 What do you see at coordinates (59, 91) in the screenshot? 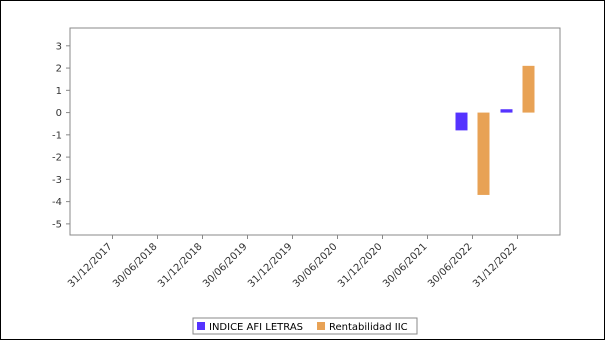
I see `y-tick-label: 1` at bounding box center [59, 91].